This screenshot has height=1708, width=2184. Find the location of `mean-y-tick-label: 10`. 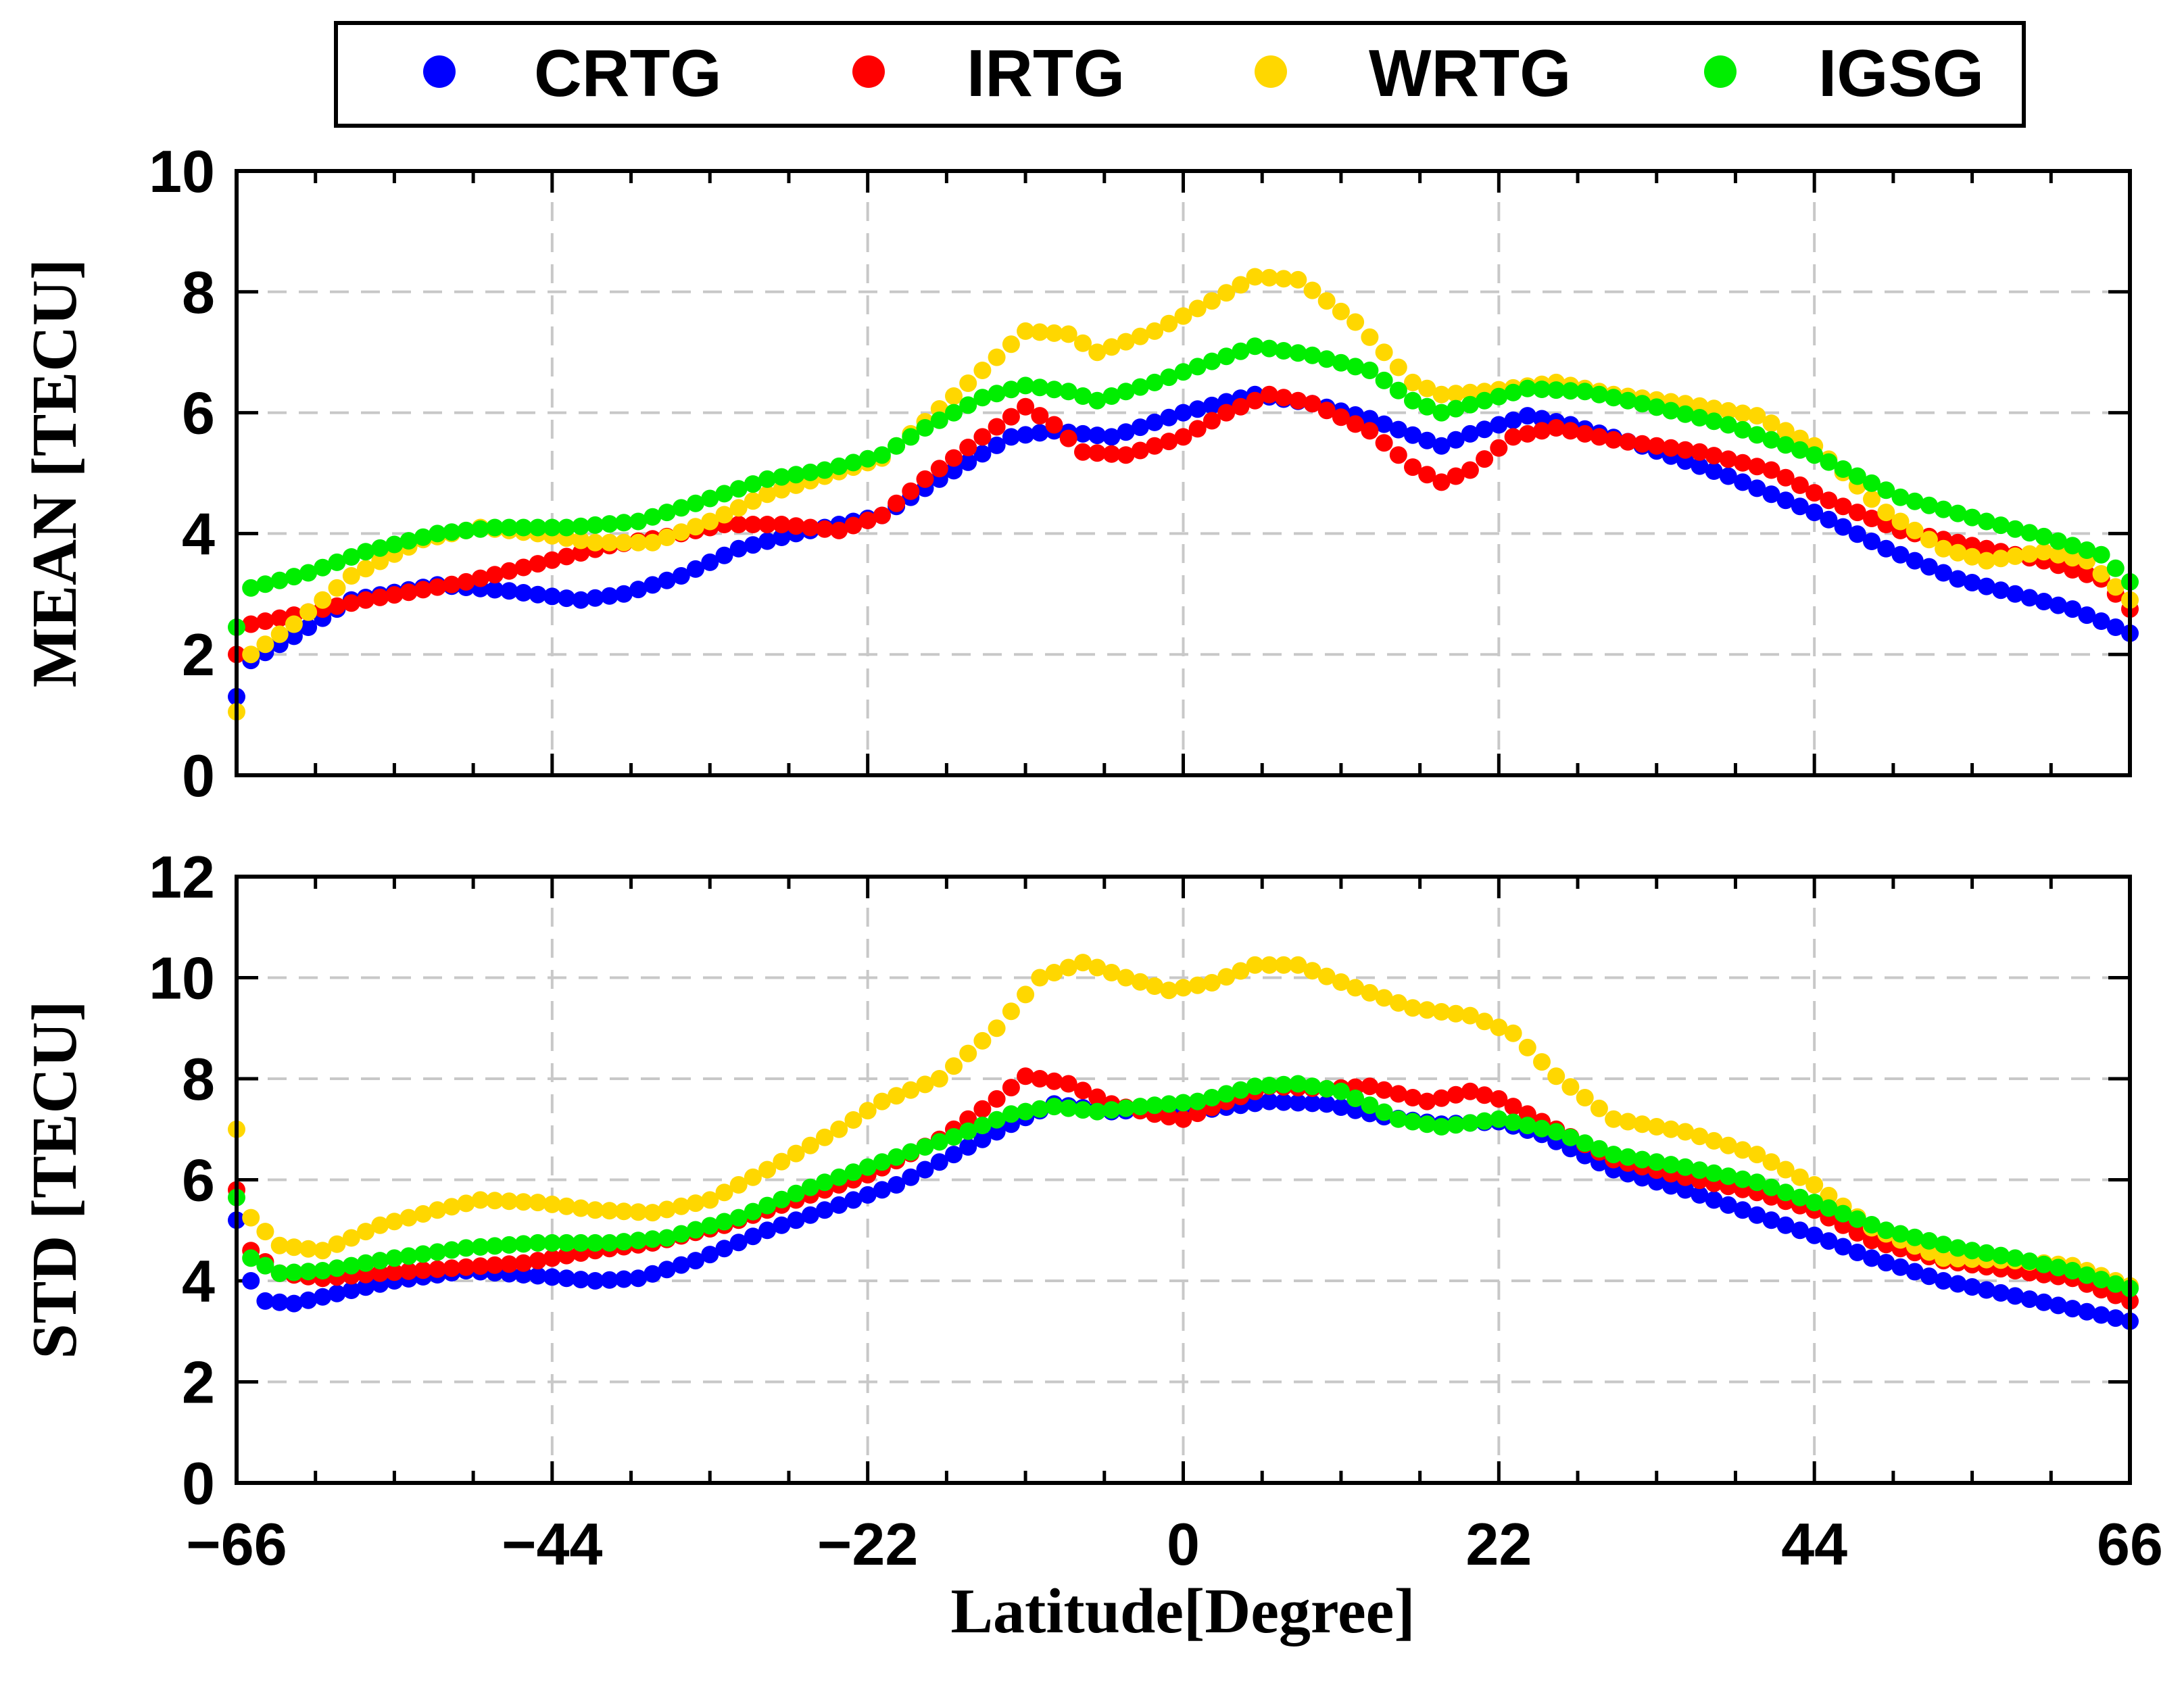

mean-y-tick-label: 10 is located at coordinates (182, 171).